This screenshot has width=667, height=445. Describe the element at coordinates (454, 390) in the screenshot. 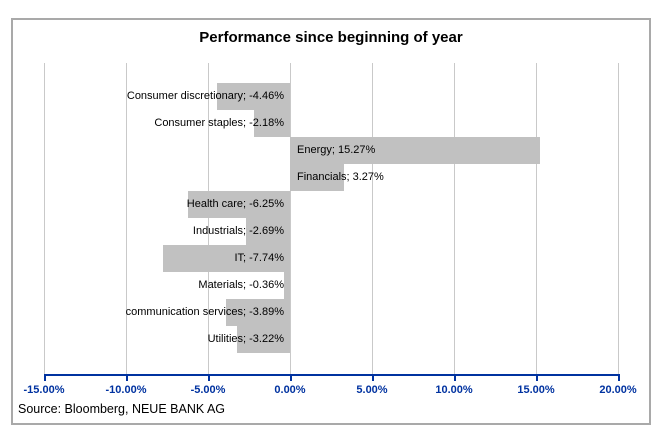

I see `x-axis-tick-label: 10.00%` at that location.